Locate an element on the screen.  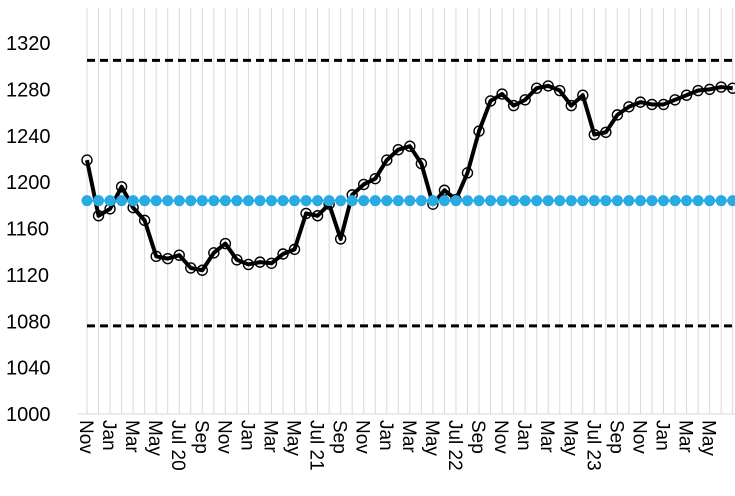
x-tick-label: Jan is located at coordinates (246, 435).